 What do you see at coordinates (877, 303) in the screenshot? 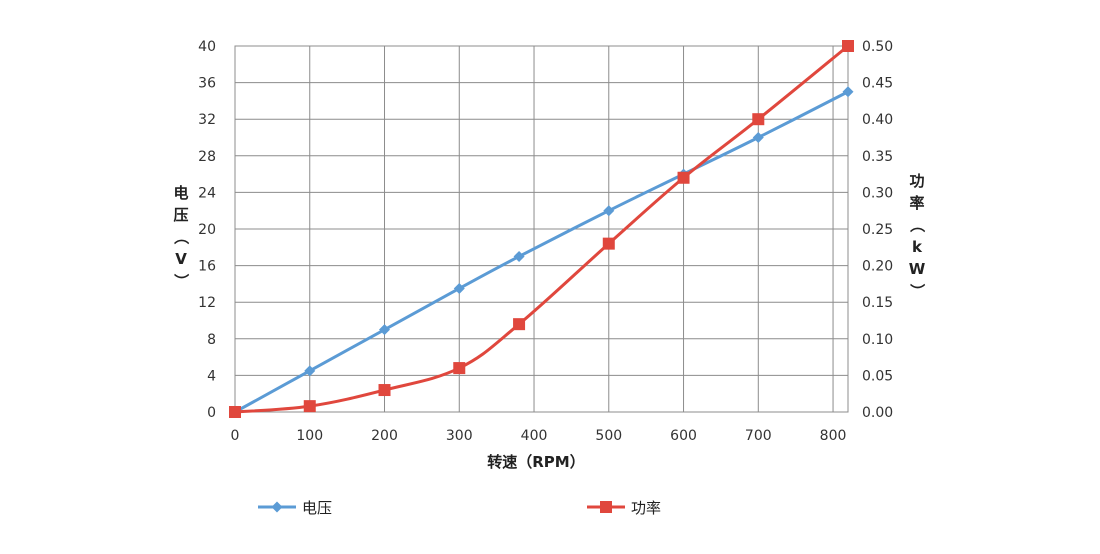
I see `y-right-tick-label: 0.15` at bounding box center [877, 303].